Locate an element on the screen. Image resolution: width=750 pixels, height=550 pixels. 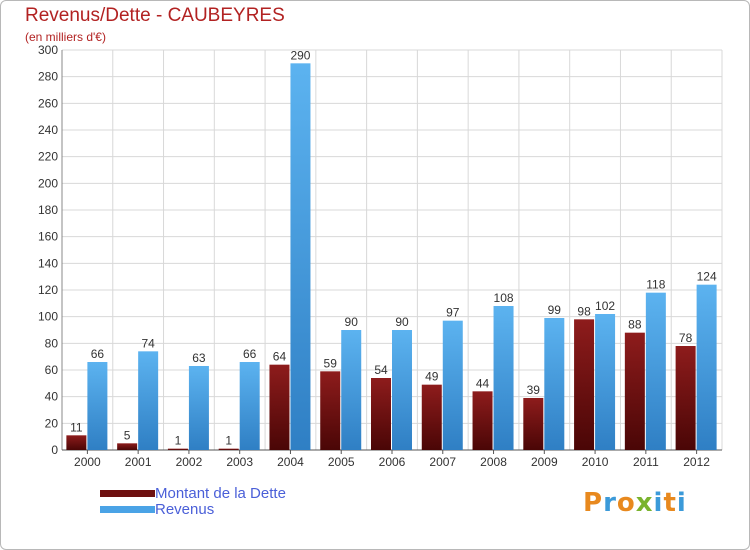
y-tick-label: 260 is located at coordinates (48, 103).